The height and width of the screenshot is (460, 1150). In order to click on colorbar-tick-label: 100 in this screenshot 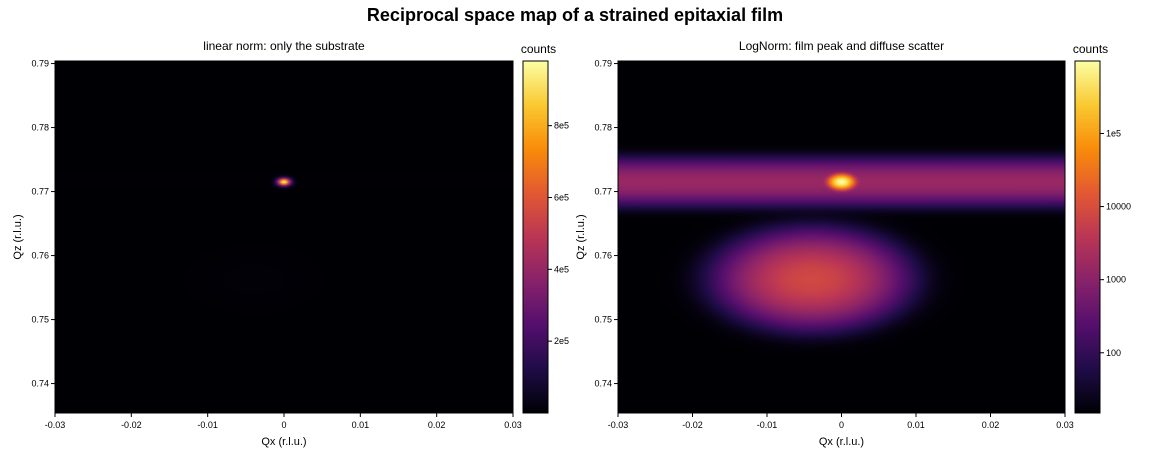, I will do `click(1113, 353)`.